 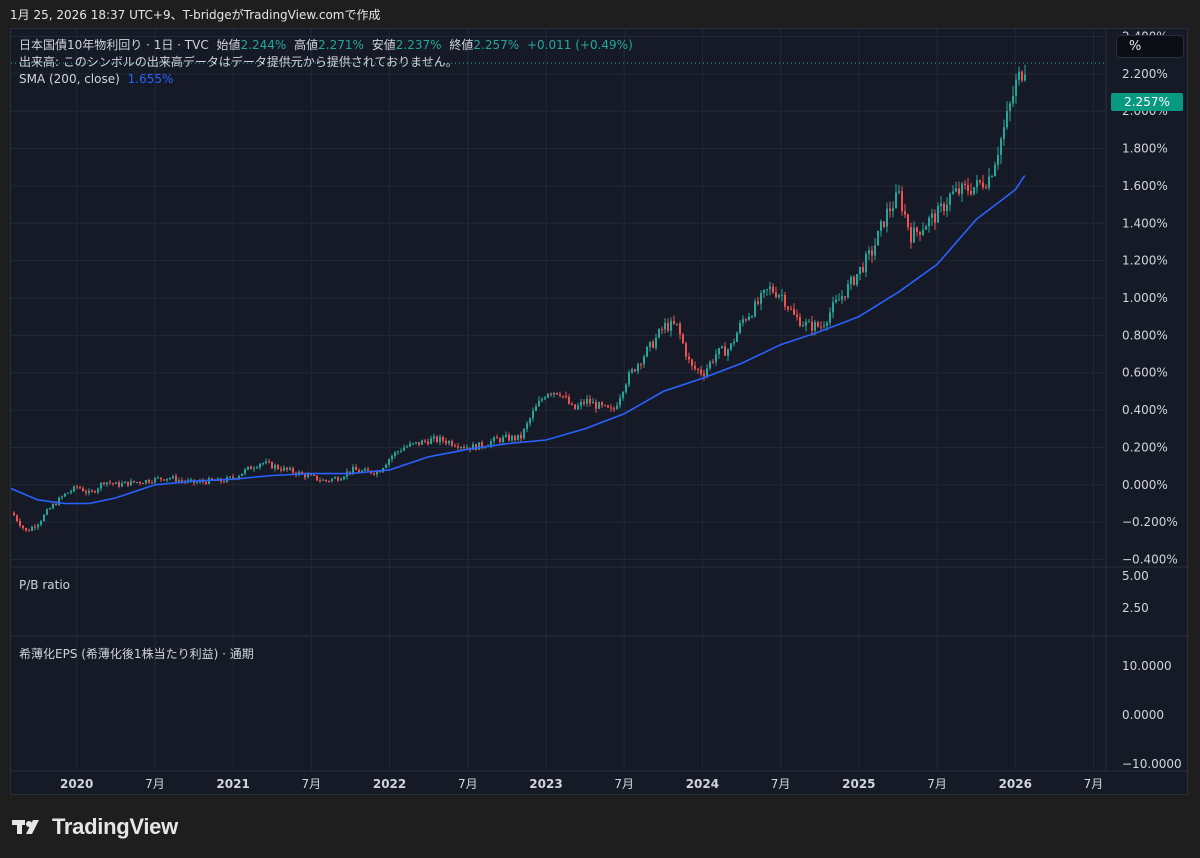 What do you see at coordinates (150, 79) in the screenshot?
I see `sma-value: 1.655%` at bounding box center [150, 79].